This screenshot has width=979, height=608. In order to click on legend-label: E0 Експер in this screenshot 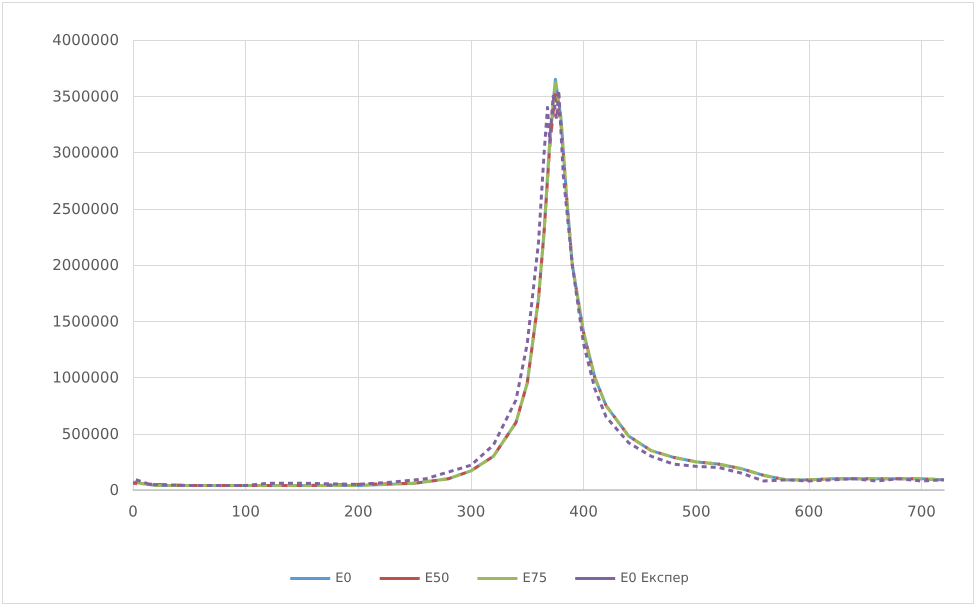, I will do `click(654, 578)`.